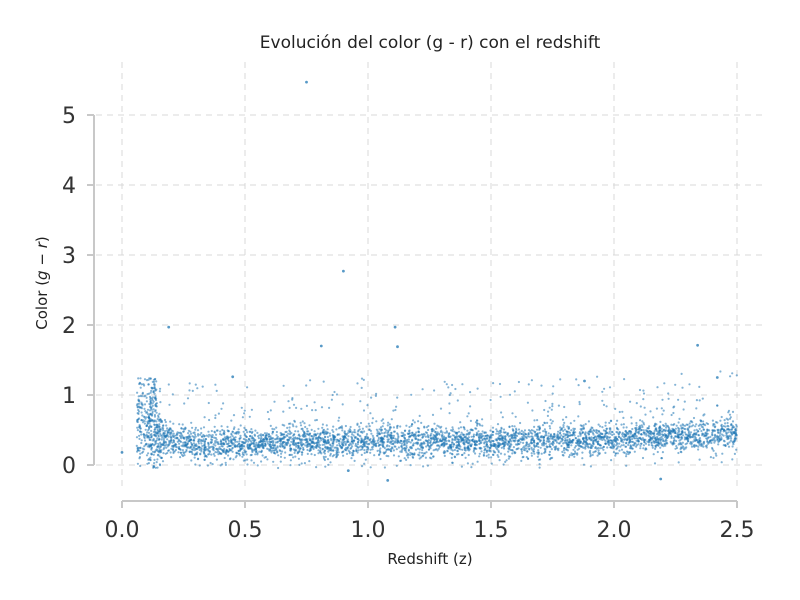  What do you see at coordinates (717, 377) in the screenshot?
I see `outlier-point` at bounding box center [717, 377].